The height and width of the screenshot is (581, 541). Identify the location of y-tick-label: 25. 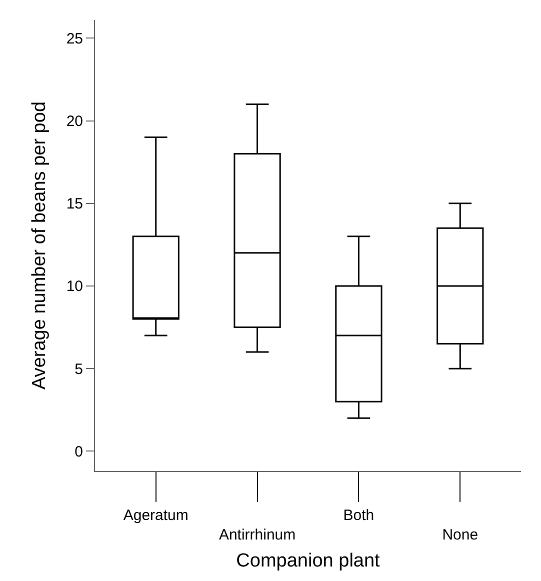
(74, 39).